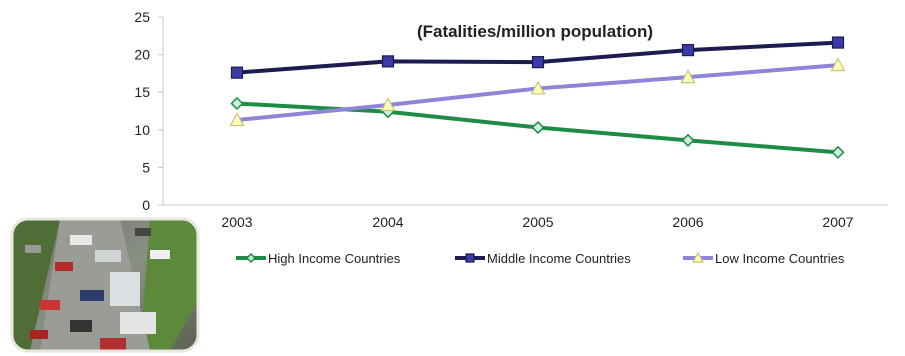 This screenshot has height=356, width=905. Describe the element at coordinates (142, 55) in the screenshot. I see `y-tick-label: 20` at that location.